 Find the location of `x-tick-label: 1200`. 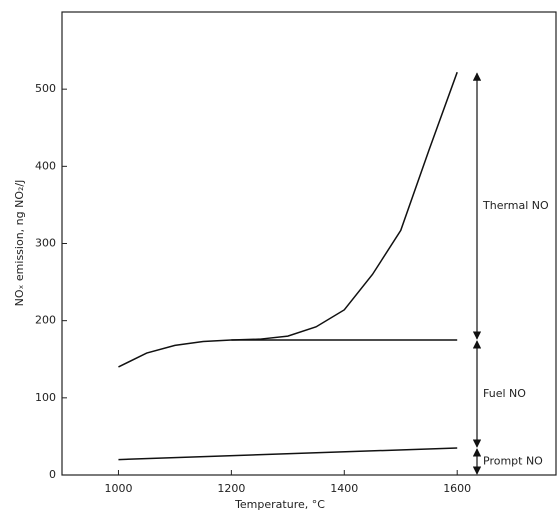

x-tick-label: 1200 is located at coordinates (231, 488).